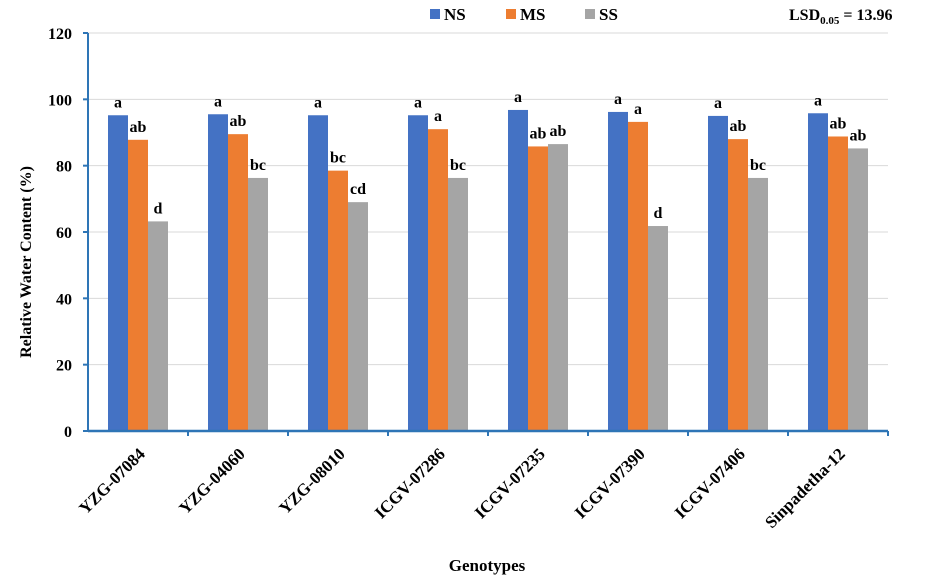 This screenshot has height=583, width=930. What do you see at coordinates (487, 565) in the screenshot?
I see `x-axis-label: Genotypes` at bounding box center [487, 565].